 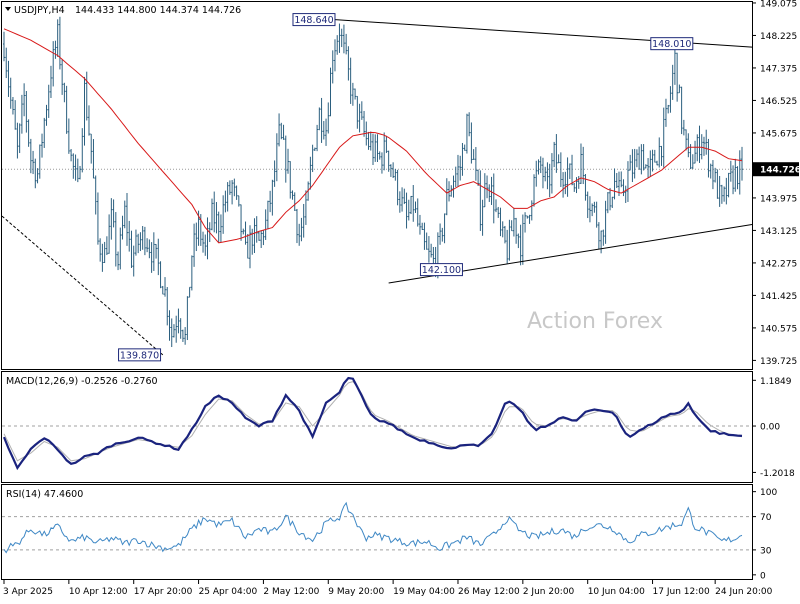 What do you see at coordinates (770, 428) in the screenshot?
I see `macd-axis-tick-label: 0.00` at bounding box center [770, 428].